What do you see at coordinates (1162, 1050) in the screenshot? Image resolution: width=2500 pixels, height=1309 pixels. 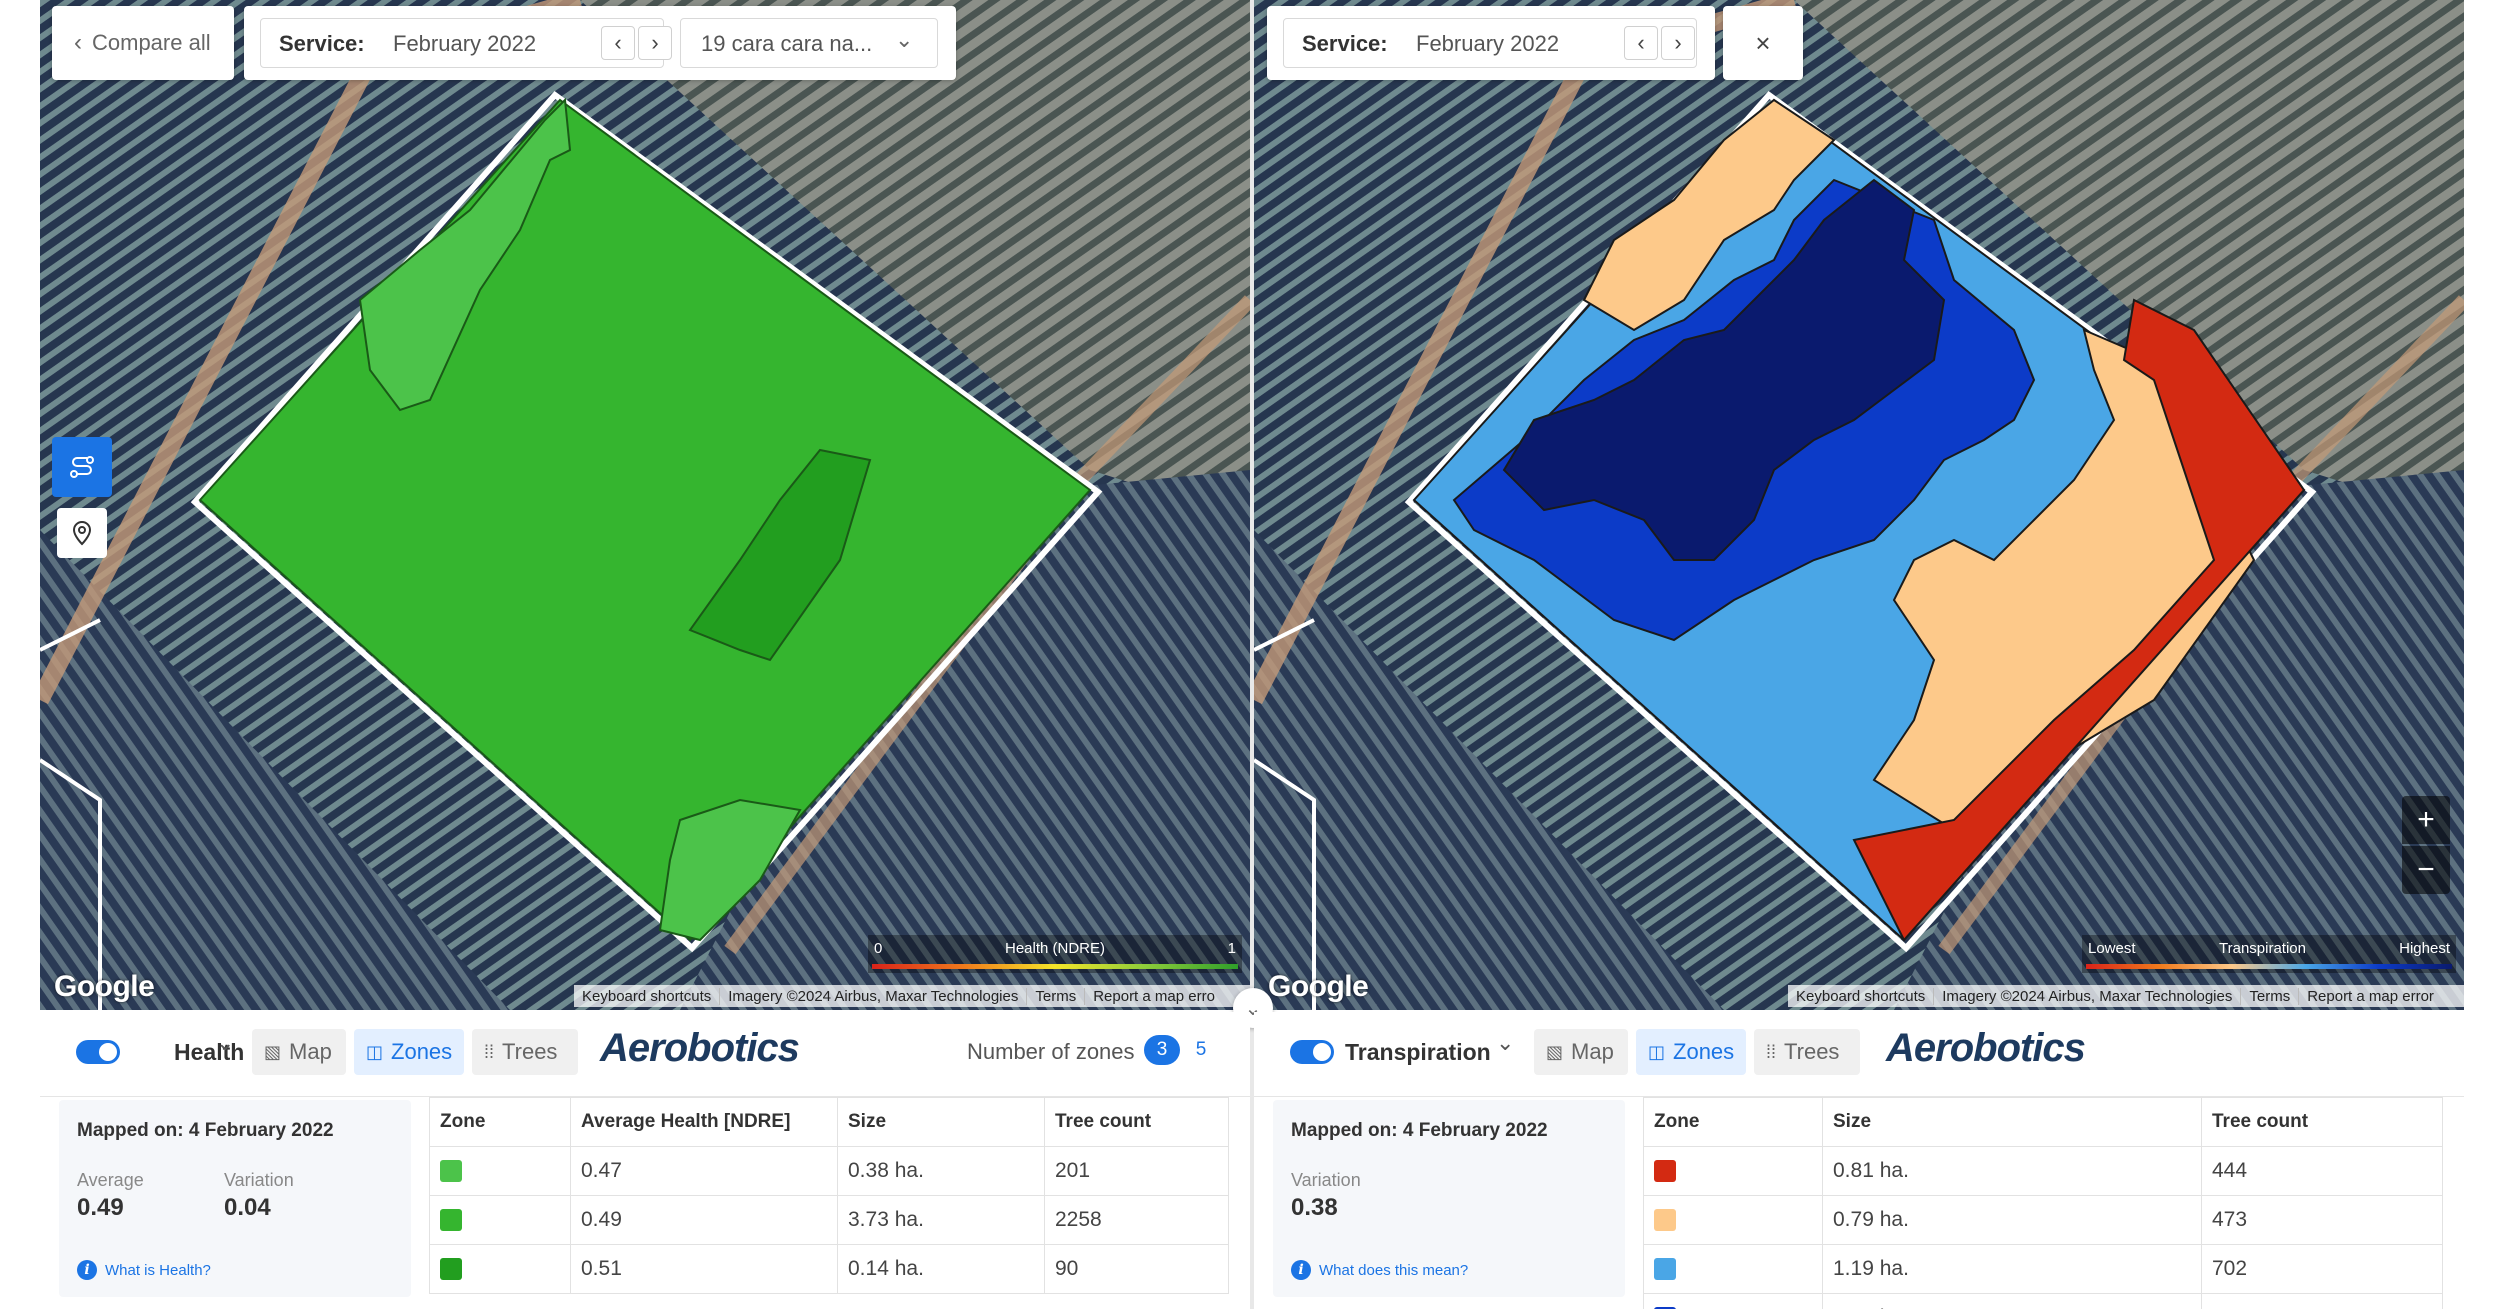 I see `zones-option-3: 3` at bounding box center [1162, 1050].